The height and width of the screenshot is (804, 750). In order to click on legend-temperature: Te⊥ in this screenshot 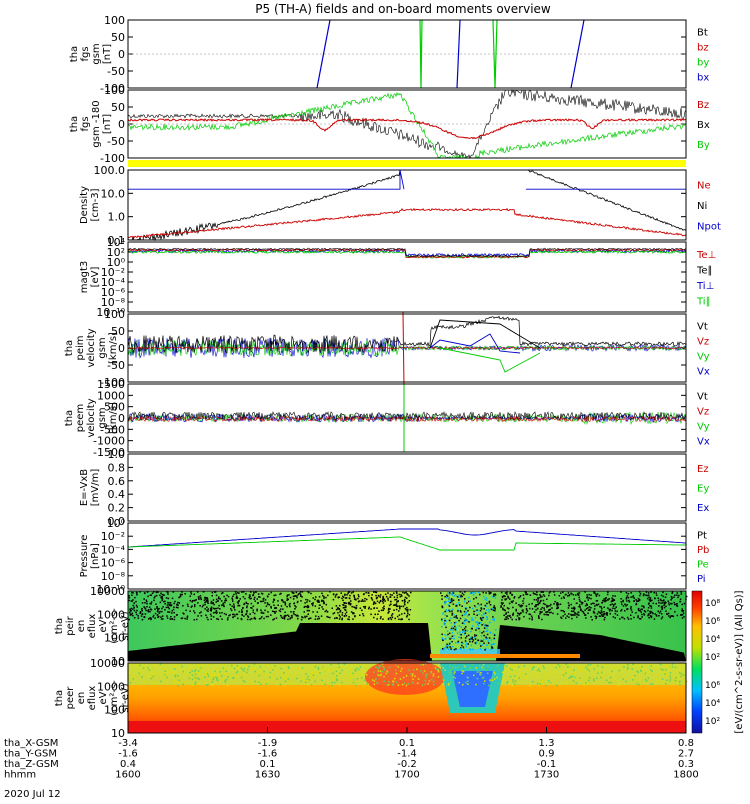, I will do `click(706, 255)`.